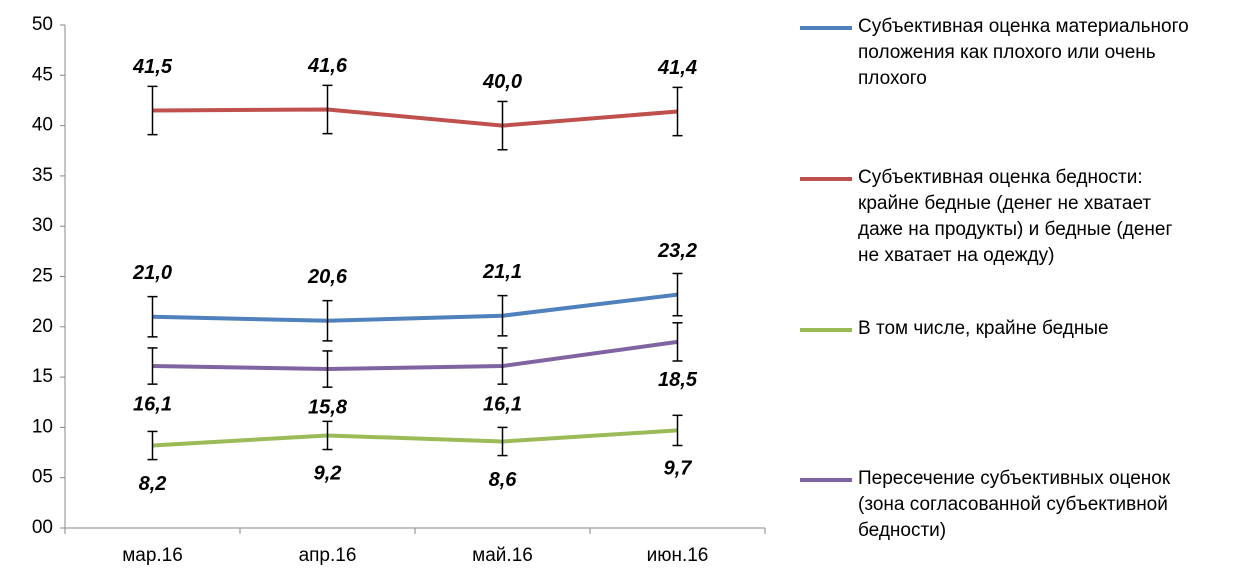 This screenshot has width=1238, height=575. What do you see at coordinates (502, 82) in the screenshot?
I see `value-label: 40,0` at bounding box center [502, 82].